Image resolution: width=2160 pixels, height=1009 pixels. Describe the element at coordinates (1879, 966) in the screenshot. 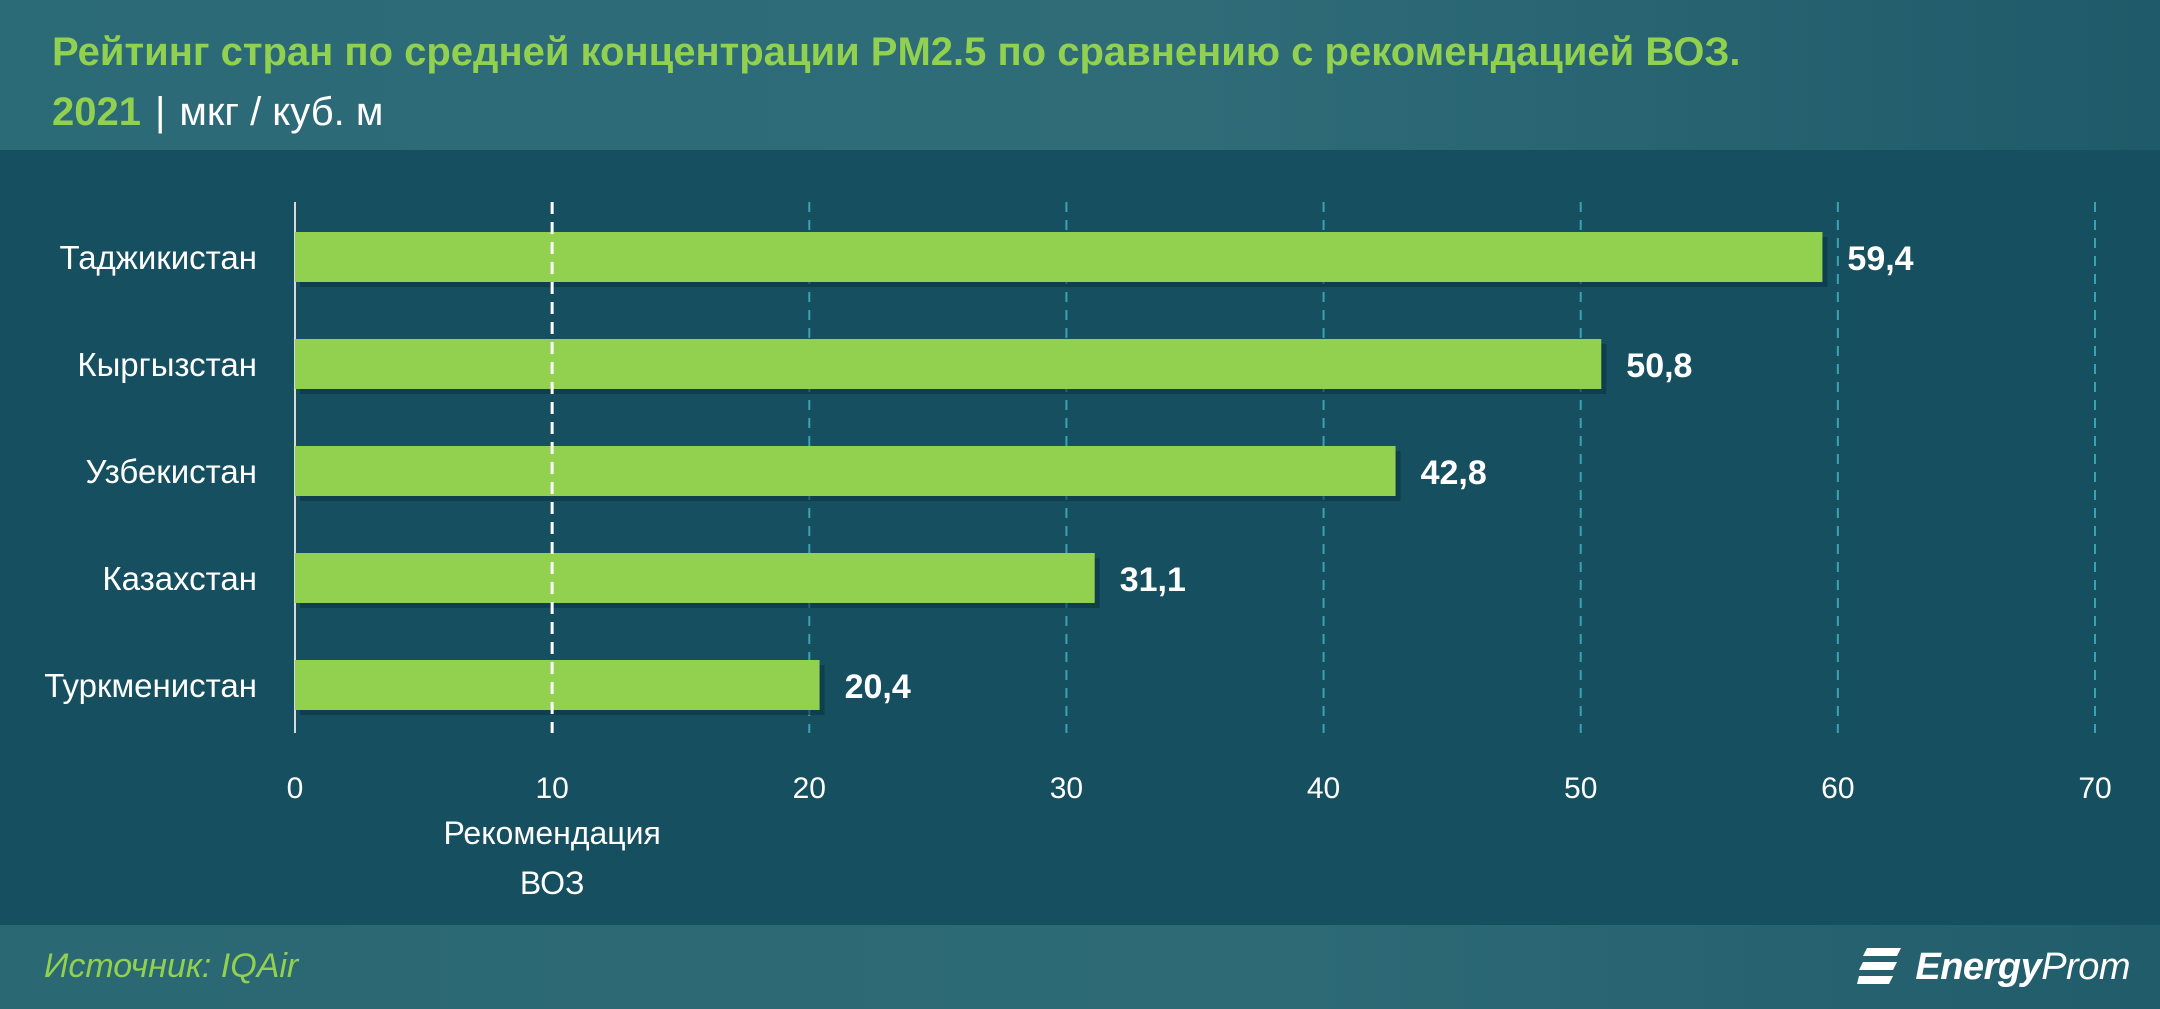

I see `energyprom-logo-icon` at that location.